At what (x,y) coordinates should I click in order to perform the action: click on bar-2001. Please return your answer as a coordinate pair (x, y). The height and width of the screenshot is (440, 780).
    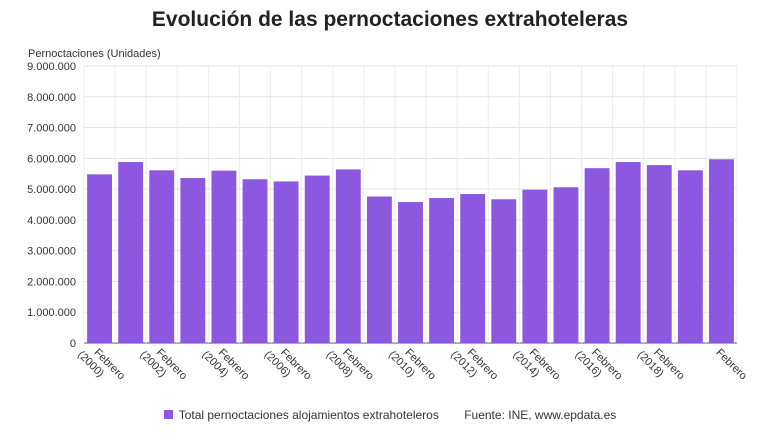
    Looking at the image, I should click on (131, 252).